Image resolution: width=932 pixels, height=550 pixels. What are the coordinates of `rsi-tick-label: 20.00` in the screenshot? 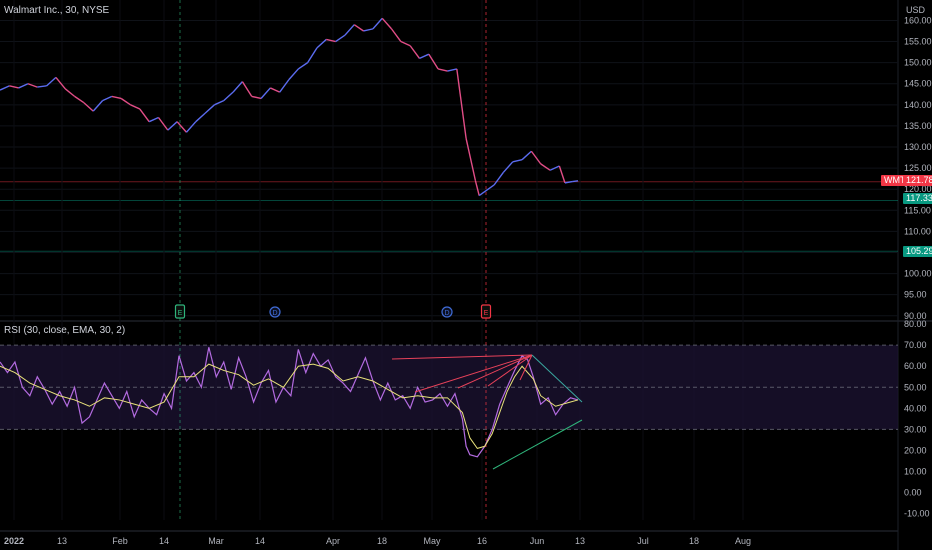 It's located at (915, 450).